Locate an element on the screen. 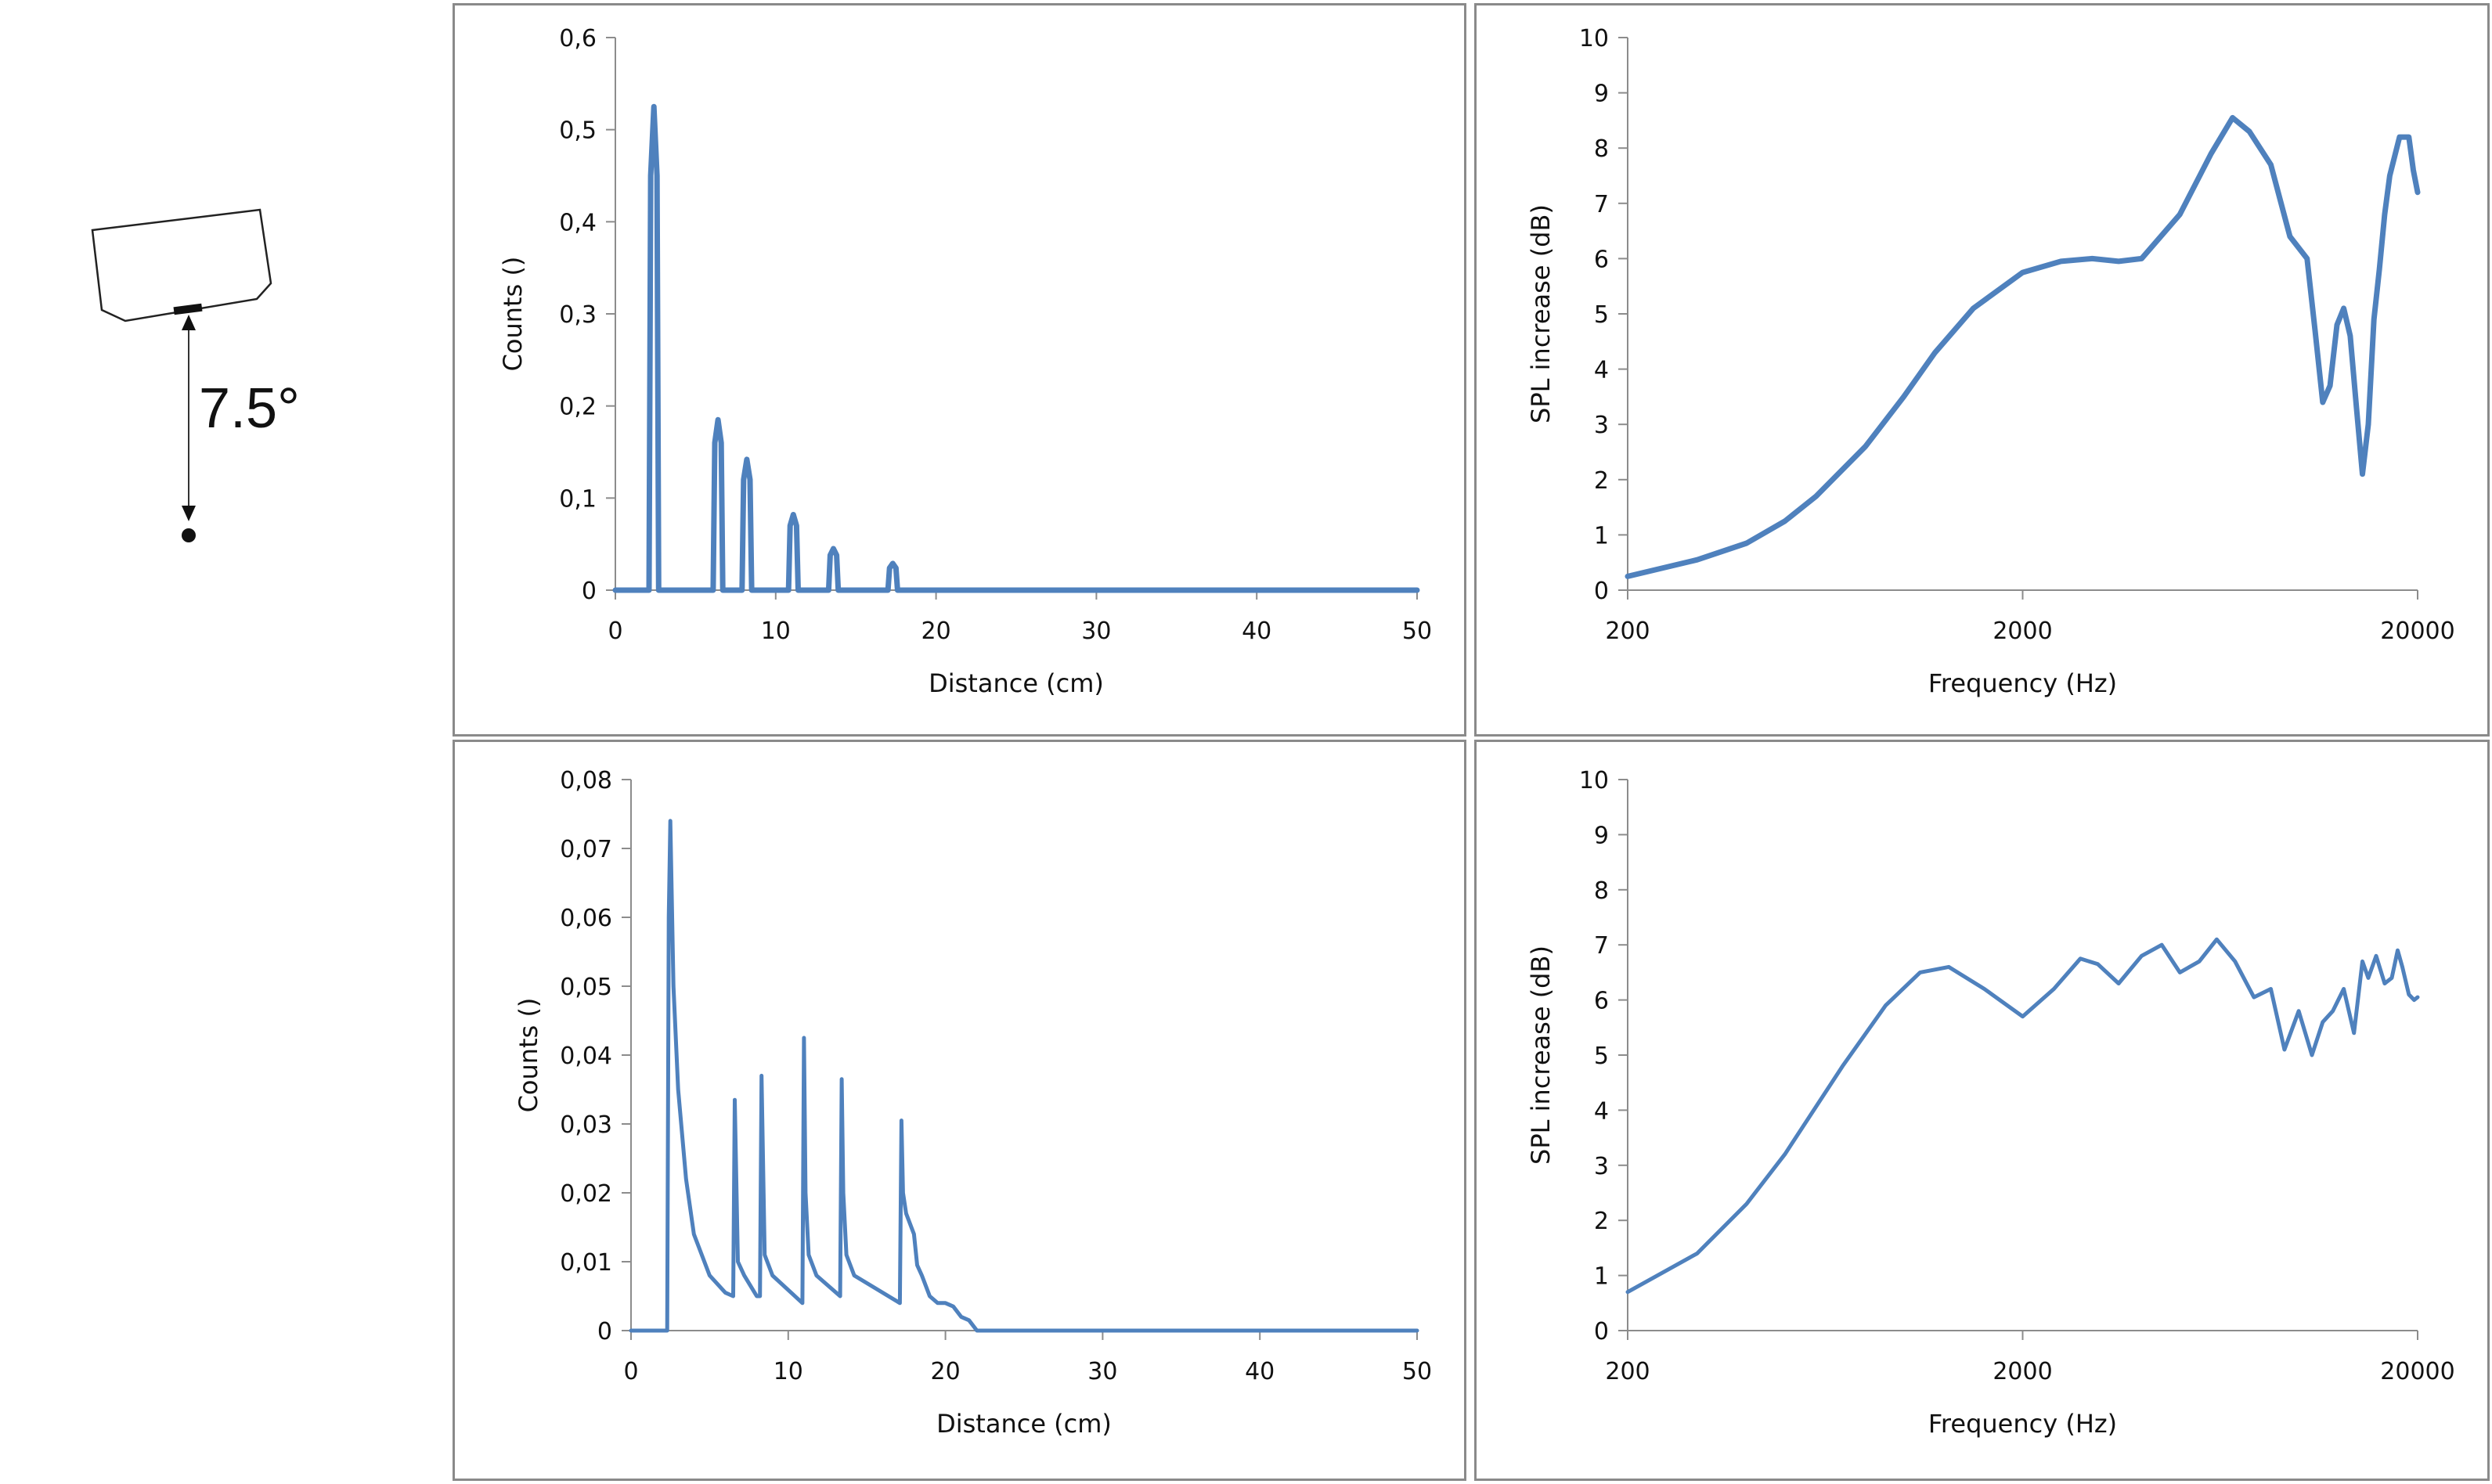 The image size is (2492, 1484). orientation-diagram: 7.5° is located at coordinates (195, 375).